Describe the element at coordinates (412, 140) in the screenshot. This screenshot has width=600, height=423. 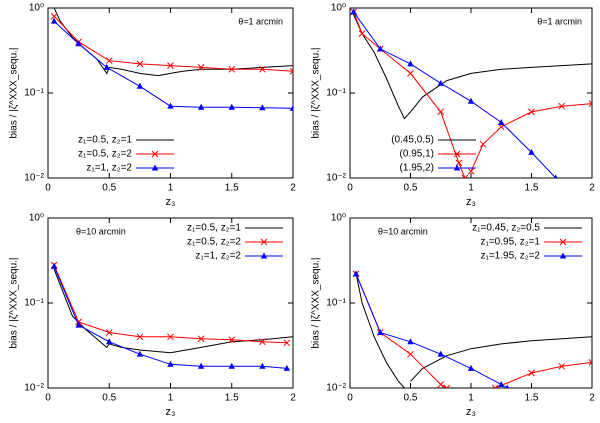
I see `legend-label: (0.45,0.5)` at that location.